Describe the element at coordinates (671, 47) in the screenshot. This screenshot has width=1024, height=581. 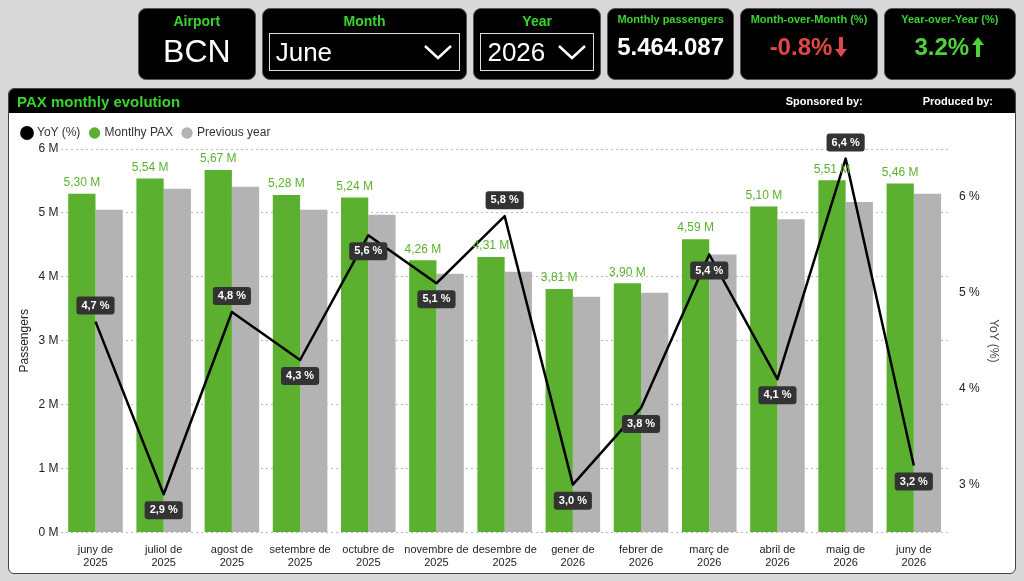
I see `text: 5.464.087` at that location.